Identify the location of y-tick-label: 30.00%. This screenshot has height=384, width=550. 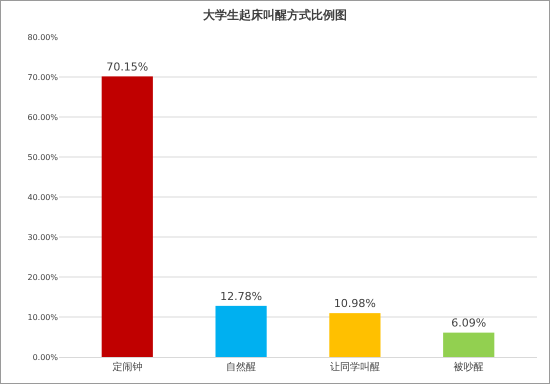
(42, 237).